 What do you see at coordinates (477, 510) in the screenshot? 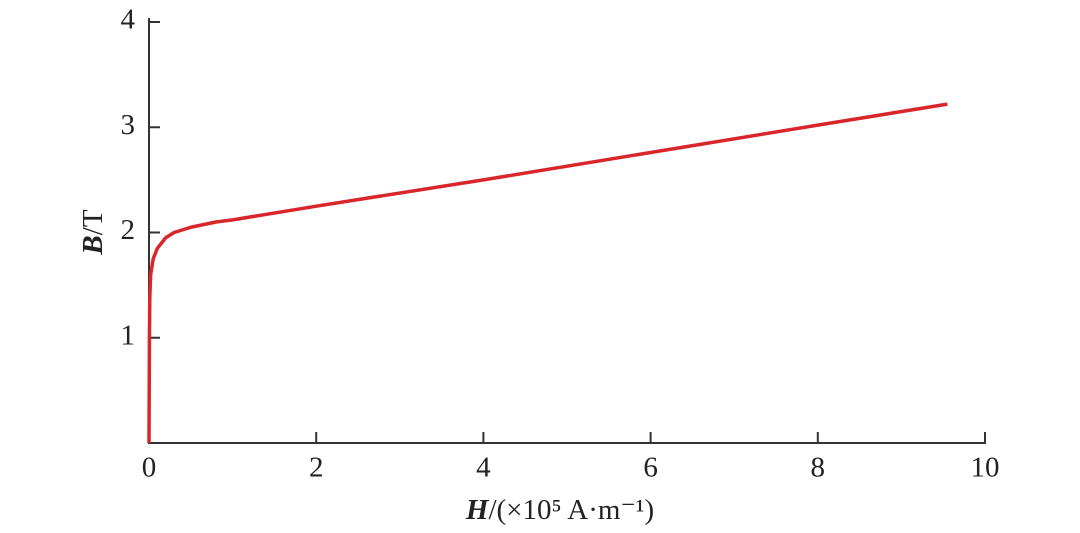
I see `x-label-symbol: H` at bounding box center [477, 510].